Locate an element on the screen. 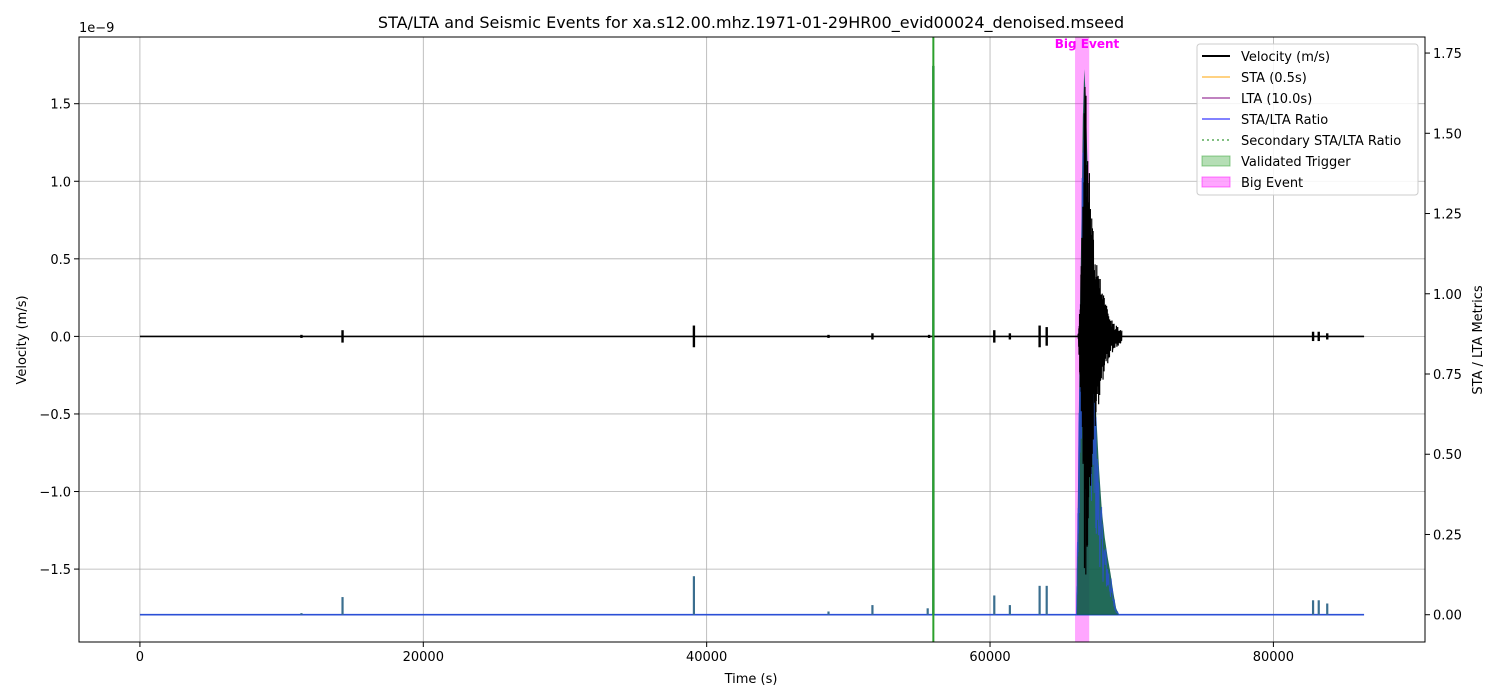  y-right-tick-label: 1.75 is located at coordinates (1447, 54).